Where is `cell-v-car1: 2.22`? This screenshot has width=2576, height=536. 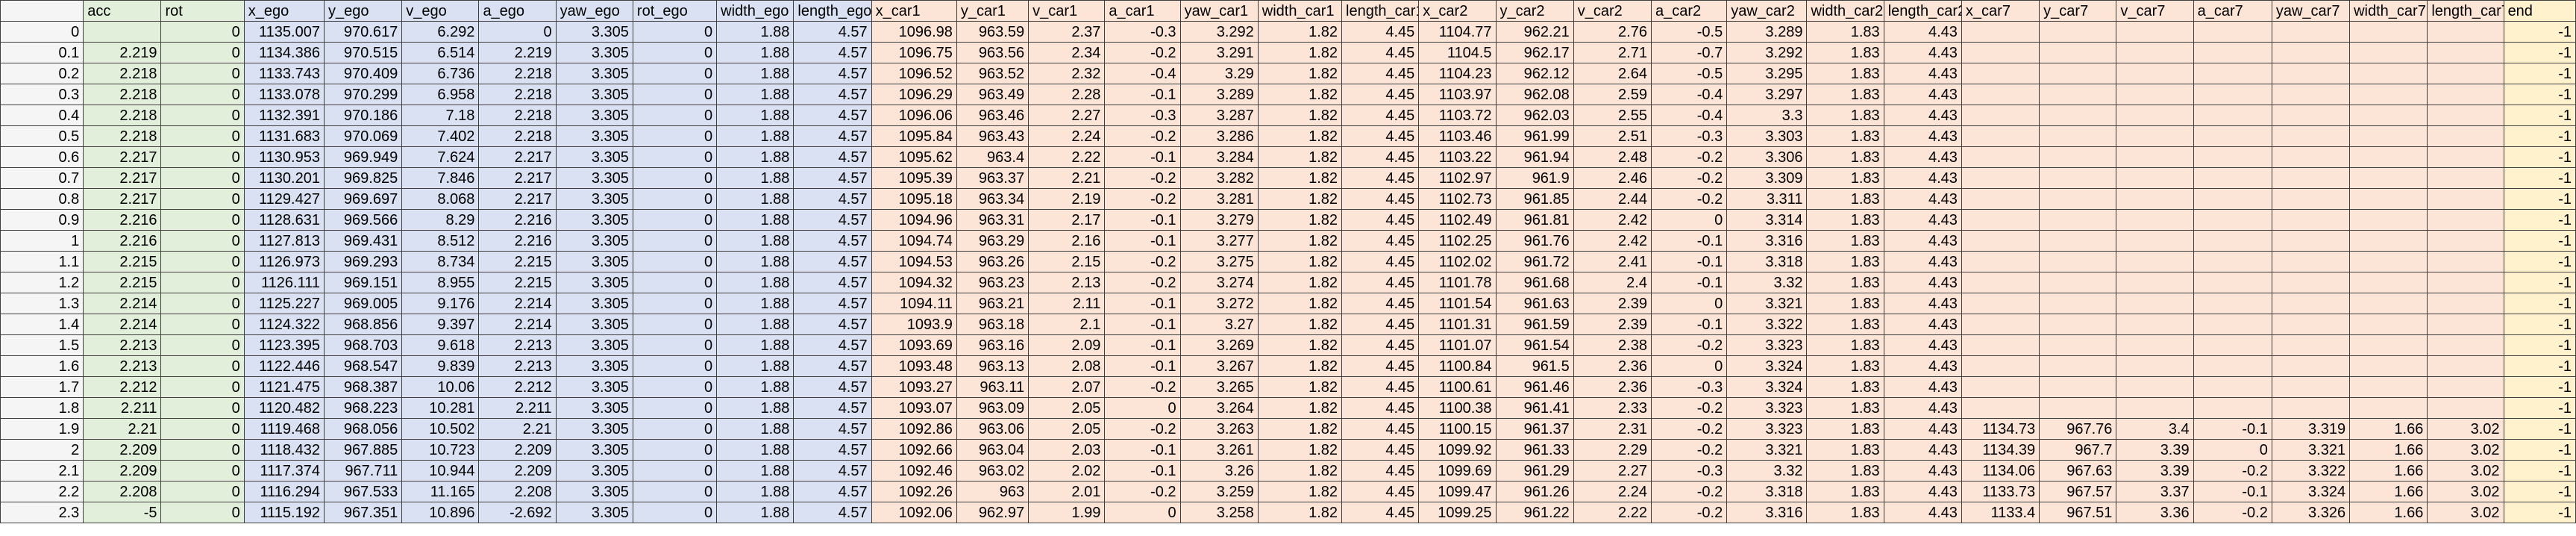 cell-v-car1: 2.22 is located at coordinates (1067, 157).